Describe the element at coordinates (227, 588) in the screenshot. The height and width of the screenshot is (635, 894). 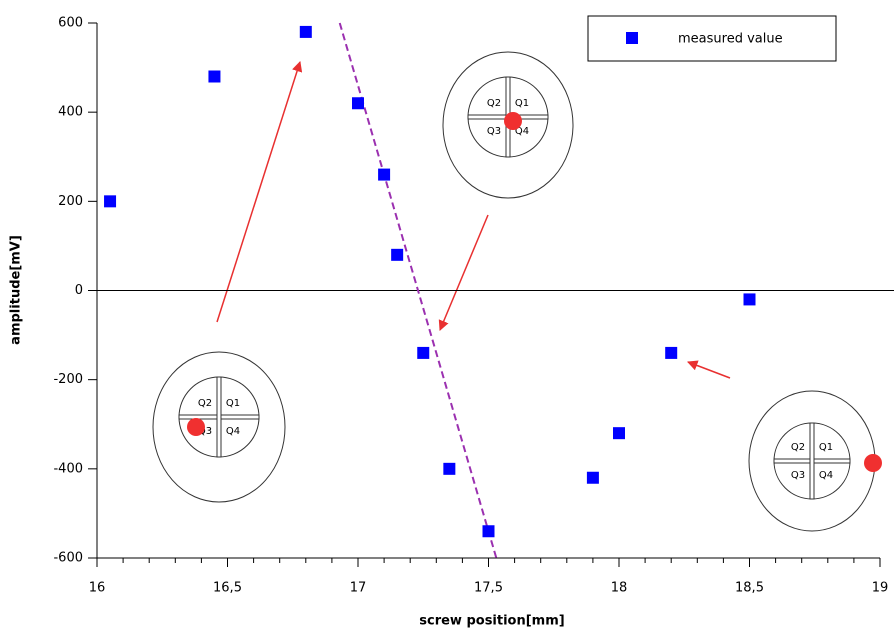
I see `x-tick-label: 16,5` at that location.